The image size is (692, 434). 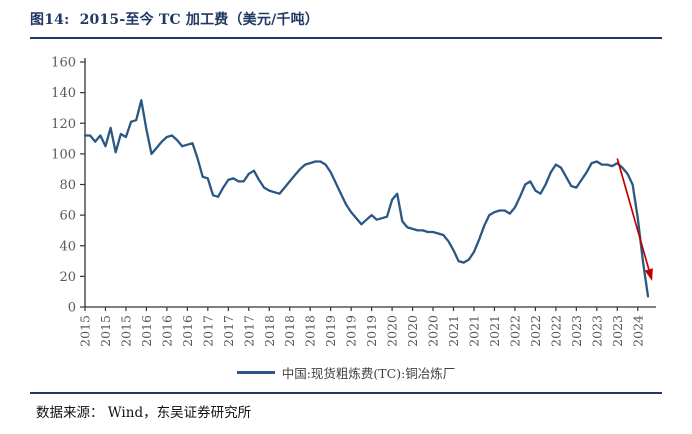 I want to click on legend-line-swatch, so click(x=255, y=372).